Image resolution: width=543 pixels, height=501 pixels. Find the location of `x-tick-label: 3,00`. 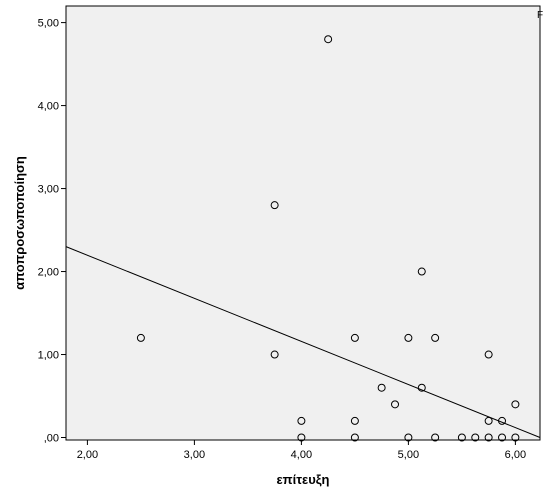

x-tick-label: 3,00 is located at coordinates (194, 455).